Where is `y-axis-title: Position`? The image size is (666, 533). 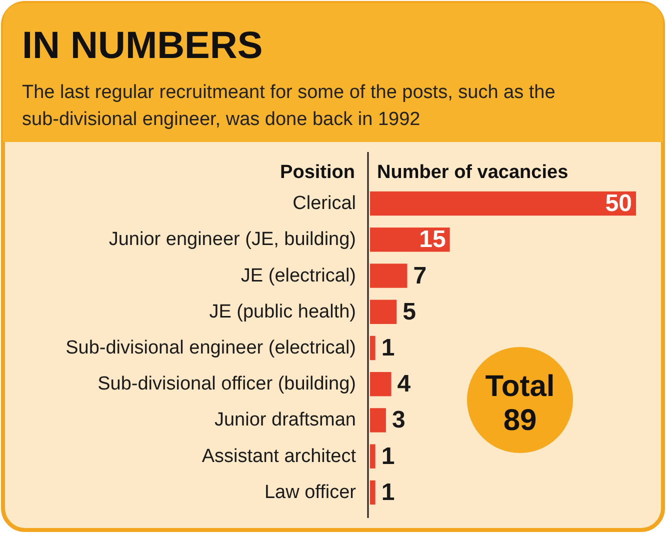
y-axis-title: Position is located at coordinates (317, 172).